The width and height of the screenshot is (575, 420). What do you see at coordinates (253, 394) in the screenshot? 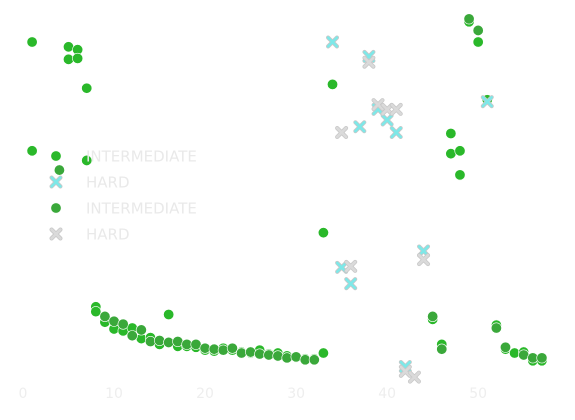
I see `x-axis-ticks: 0 10 20 30 40 50` at bounding box center [253, 394].